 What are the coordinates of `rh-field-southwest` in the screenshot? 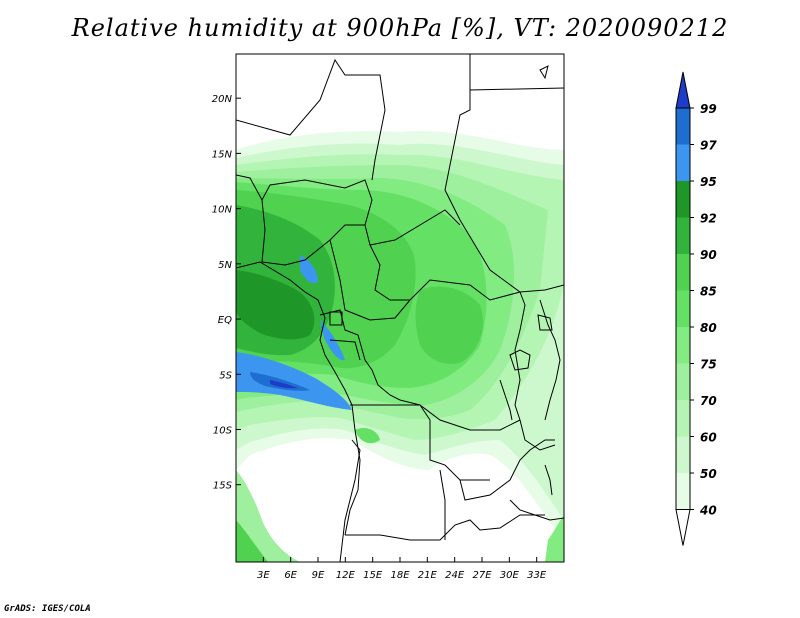 It's located at (268, 516).